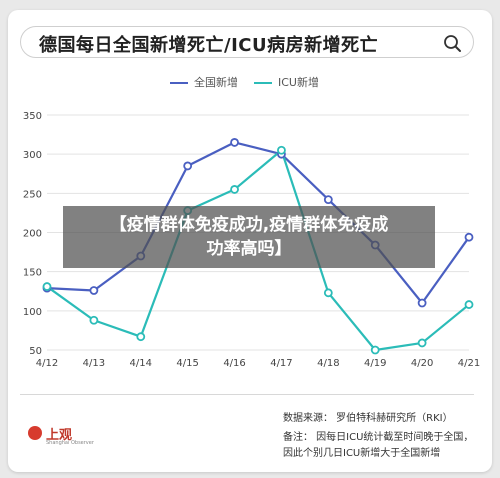 The image size is (500, 478). What do you see at coordinates (469, 363) in the screenshot?
I see `x-tick-label: 4/21` at bounding box center [469, 363].